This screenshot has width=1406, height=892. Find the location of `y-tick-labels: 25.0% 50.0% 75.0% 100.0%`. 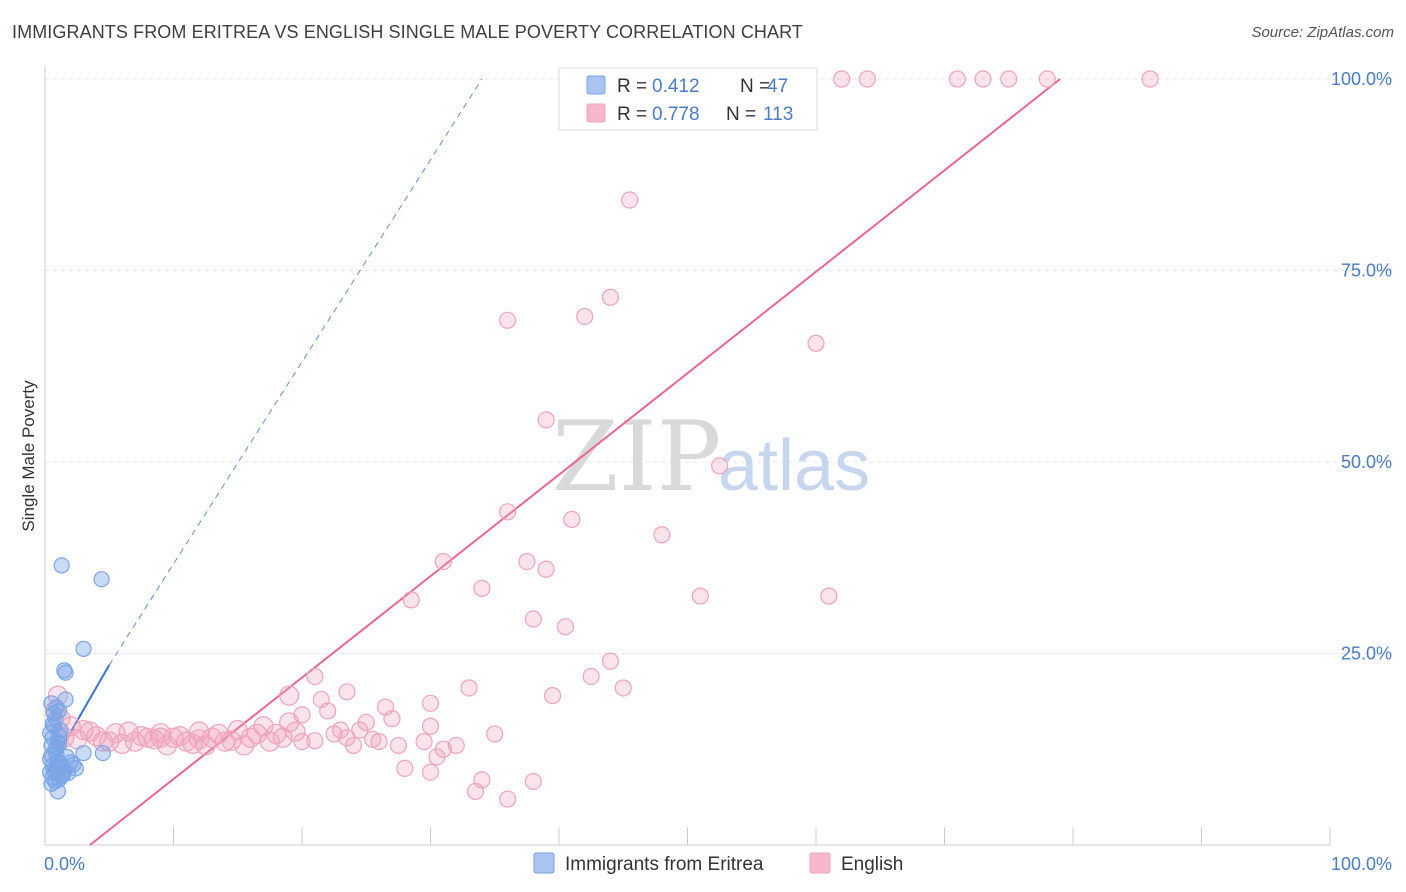

y-tick-labels: 25.0% 50.0% 75.0% 100.0% is located at coordinates (1361, 366).